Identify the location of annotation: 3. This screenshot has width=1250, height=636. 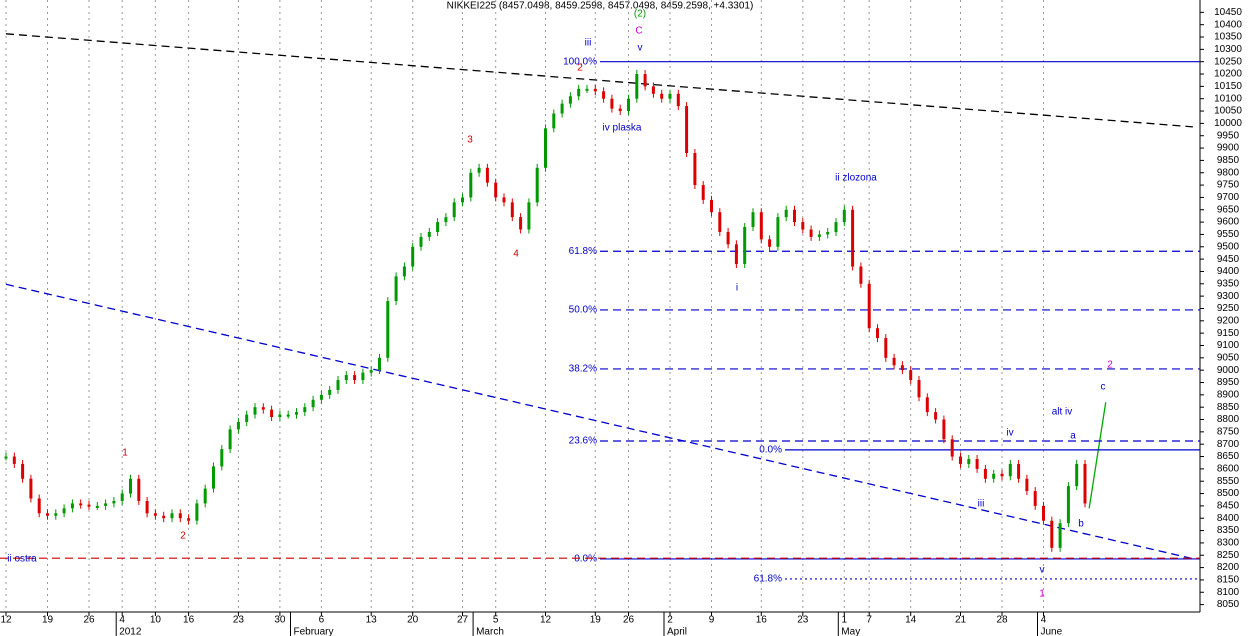
(470, 140).